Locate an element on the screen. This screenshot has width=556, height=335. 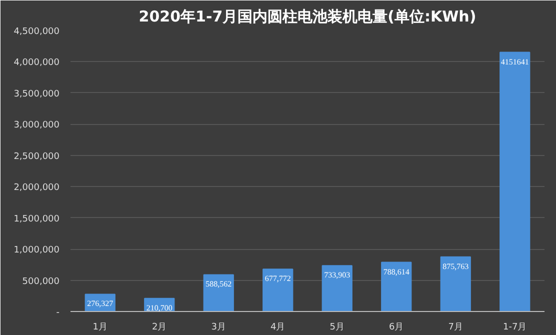
y-tick-label: 3,500,000 is located at coordinates (37, 94).